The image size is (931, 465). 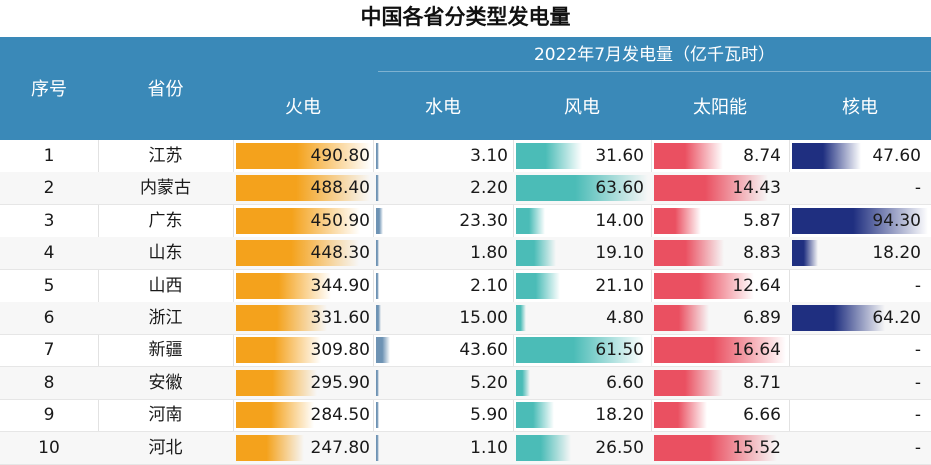 I want to click on row-province: 河南, so click(x=165, y=415).